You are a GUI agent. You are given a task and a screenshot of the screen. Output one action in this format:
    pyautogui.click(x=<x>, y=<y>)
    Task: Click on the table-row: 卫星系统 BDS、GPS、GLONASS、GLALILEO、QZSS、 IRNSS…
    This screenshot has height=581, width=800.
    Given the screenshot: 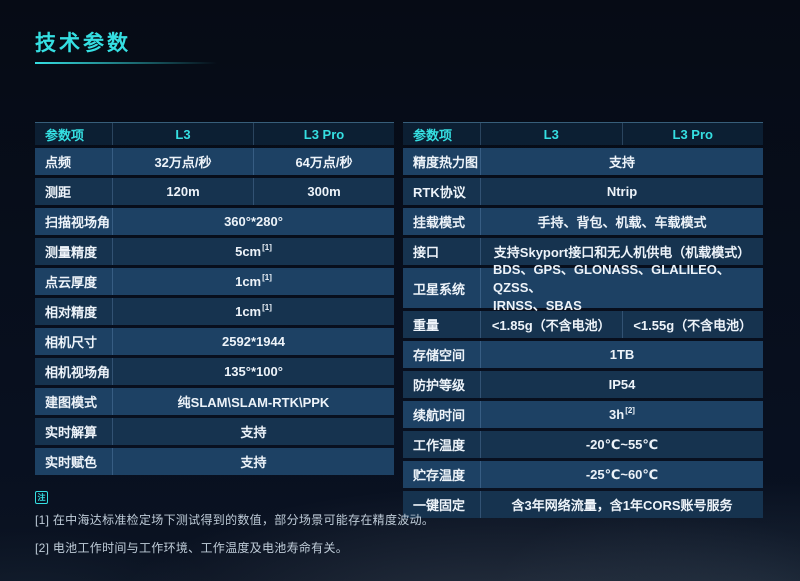 What is the action you would take?
    pyautogui.click(x=583, y=287)
    